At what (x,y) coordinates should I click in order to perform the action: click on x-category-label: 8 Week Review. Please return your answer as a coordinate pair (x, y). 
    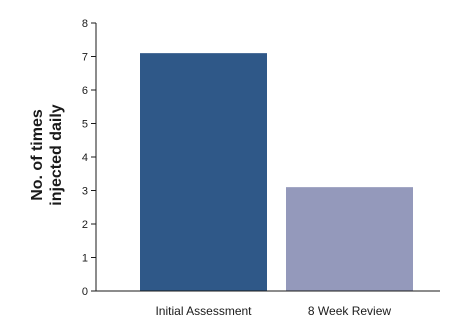
    Looking at the image, I should click on (349, 311).